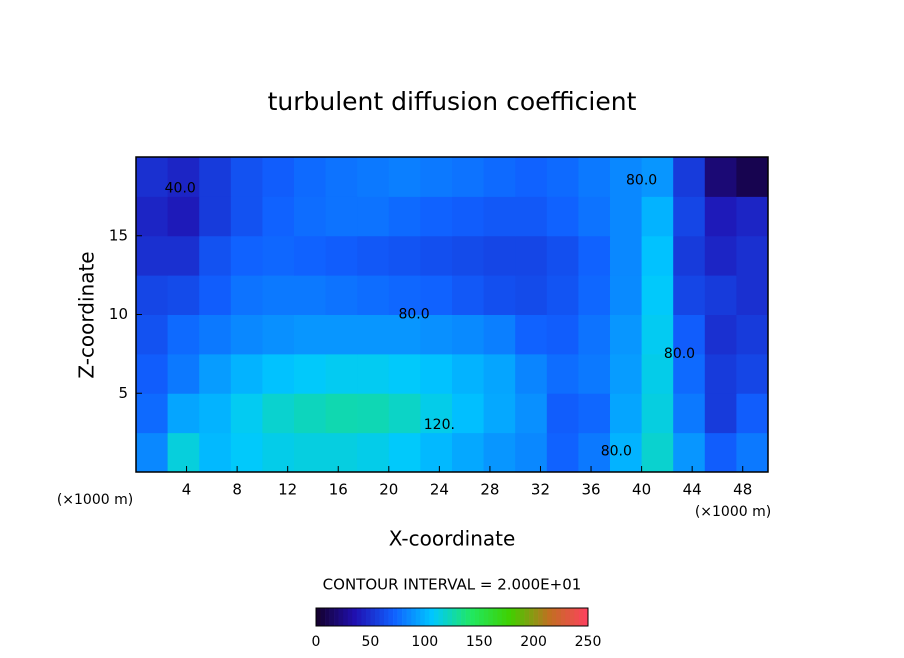  What do you see at coordinates (452, 585) in the screenshot?
I see `annotation: CONTOUR INTERVAL = 2.000E+01` at bounding box center [452, 585].